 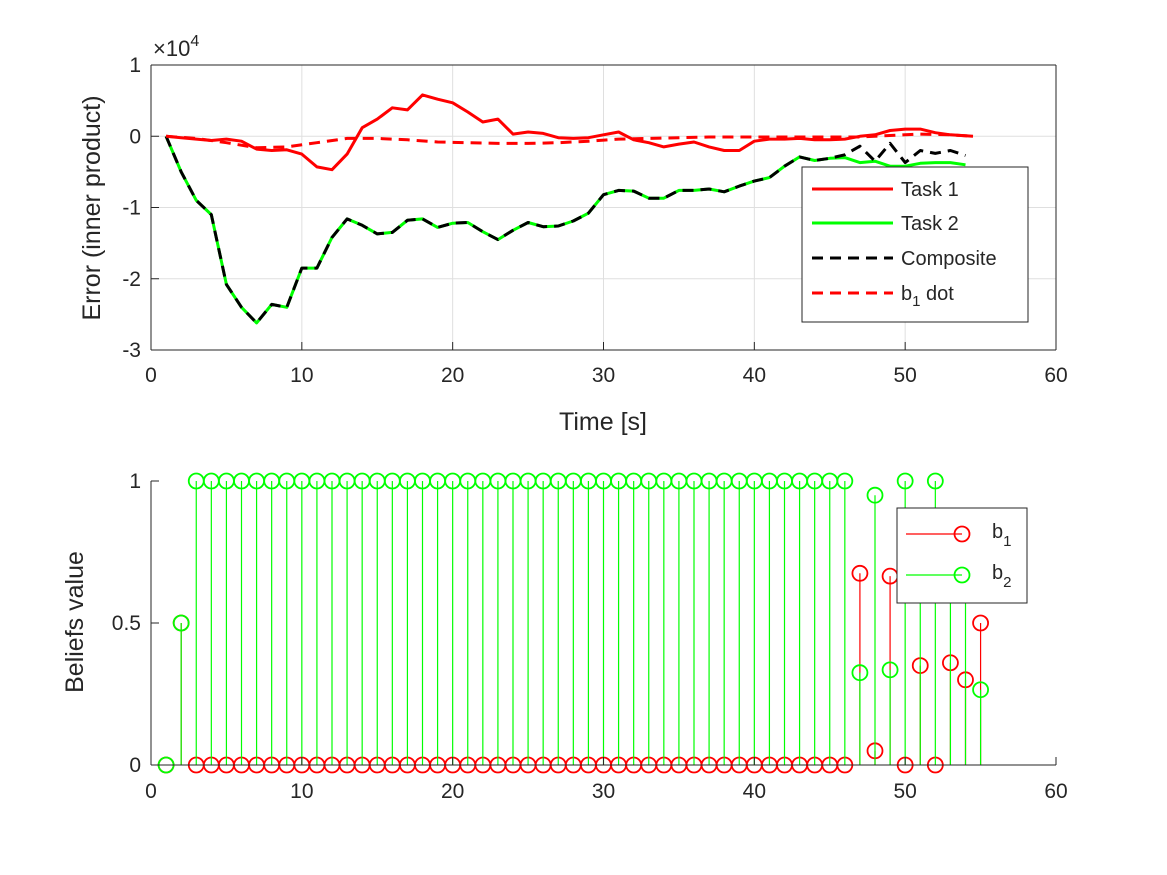 What do you see at coordinates (904, 791) in the screenshot?
I see `bottom-x-tick-label: 50` at bounding box center [904, 791].